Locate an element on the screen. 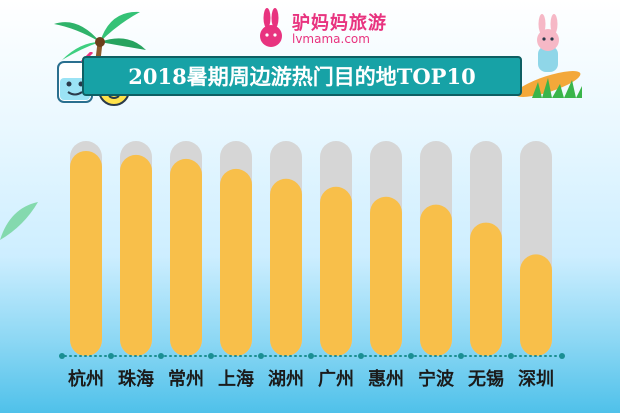 This screenshot has width=620, height=413. category-label-4: 上海 is located at coordinates (236, 379).